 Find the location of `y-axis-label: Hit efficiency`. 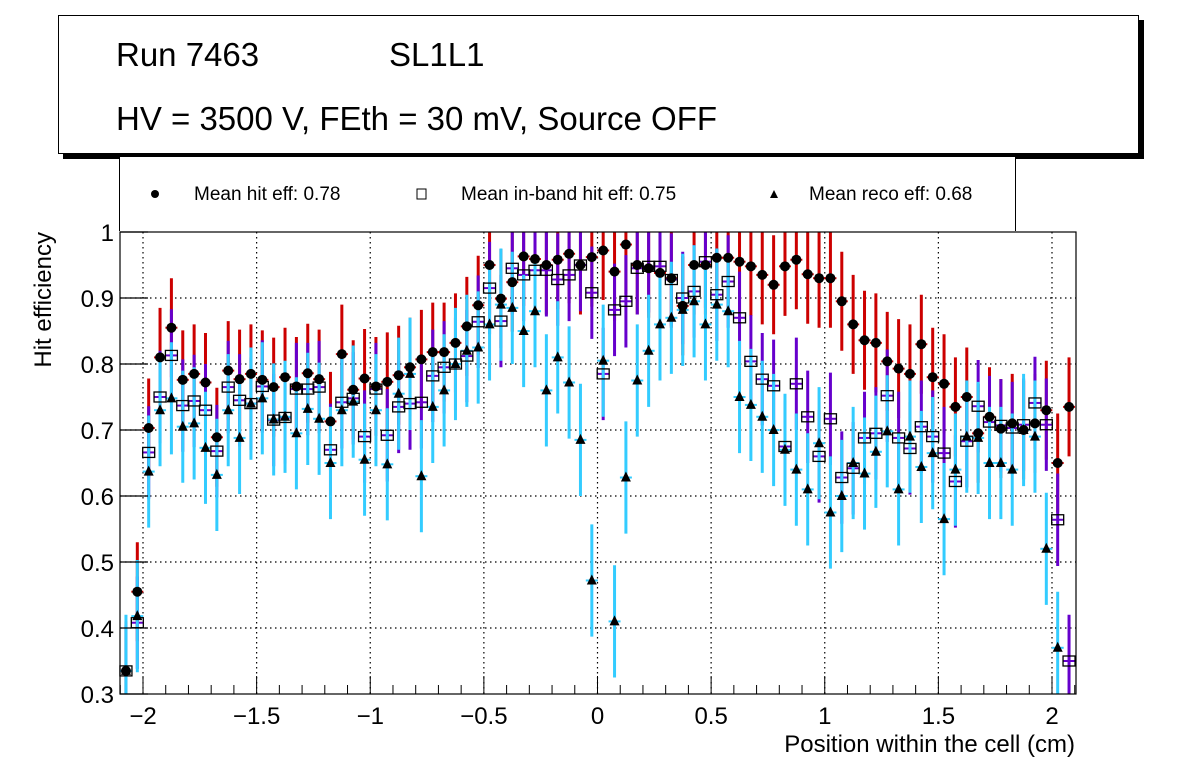

y-axis-label: Hit efficiency is located at coordinates (43, 300).